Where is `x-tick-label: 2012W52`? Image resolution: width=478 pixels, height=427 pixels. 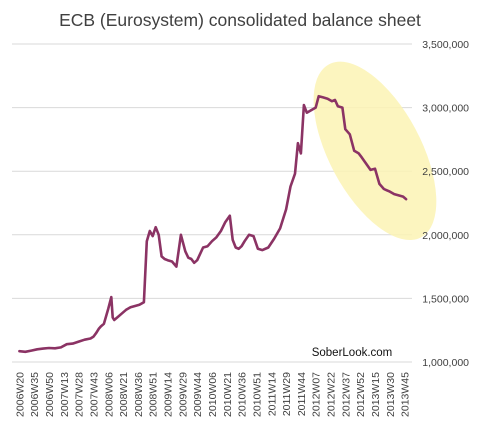
x-tick-label: 2012W52 is located at coordinates (361, 394).